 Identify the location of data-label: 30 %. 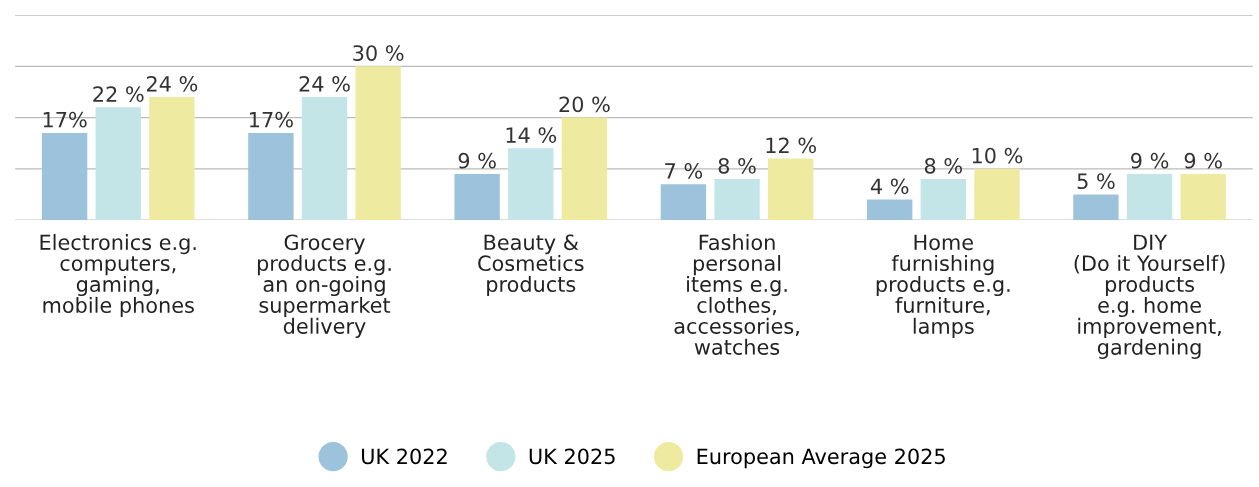
(378, 53).